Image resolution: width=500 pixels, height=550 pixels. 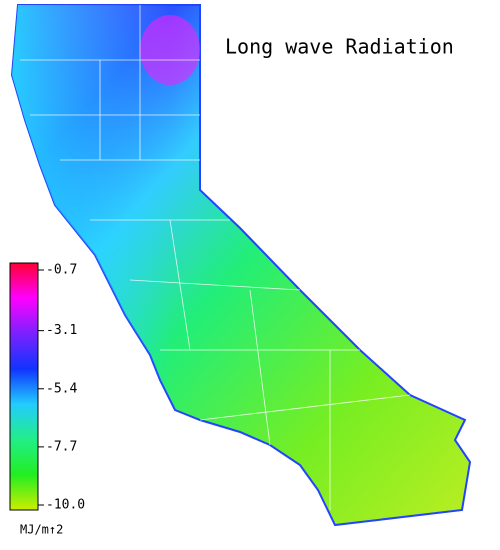 I want to click on colorbar-unit: MJ/m↑2, so click(x=41, y=530).